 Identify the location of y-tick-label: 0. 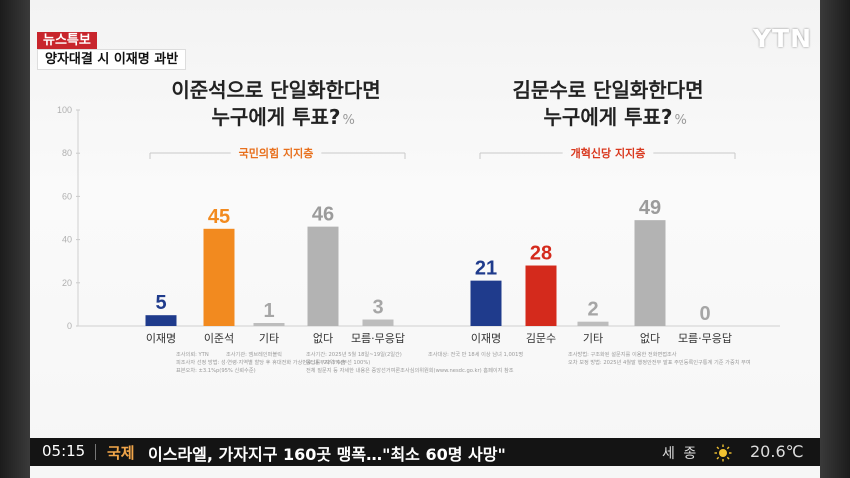
(69, 326).